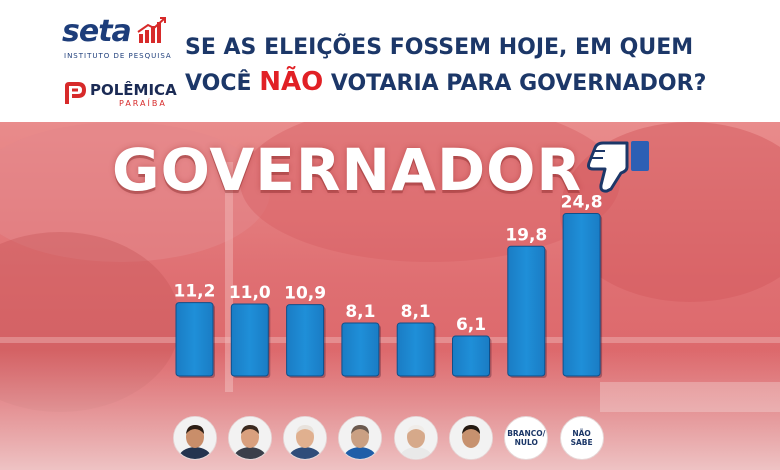 Image resolution: width=780 pixels, height=470 pixels. I want to click on value-label-7: 19,8, so click(526, 235).